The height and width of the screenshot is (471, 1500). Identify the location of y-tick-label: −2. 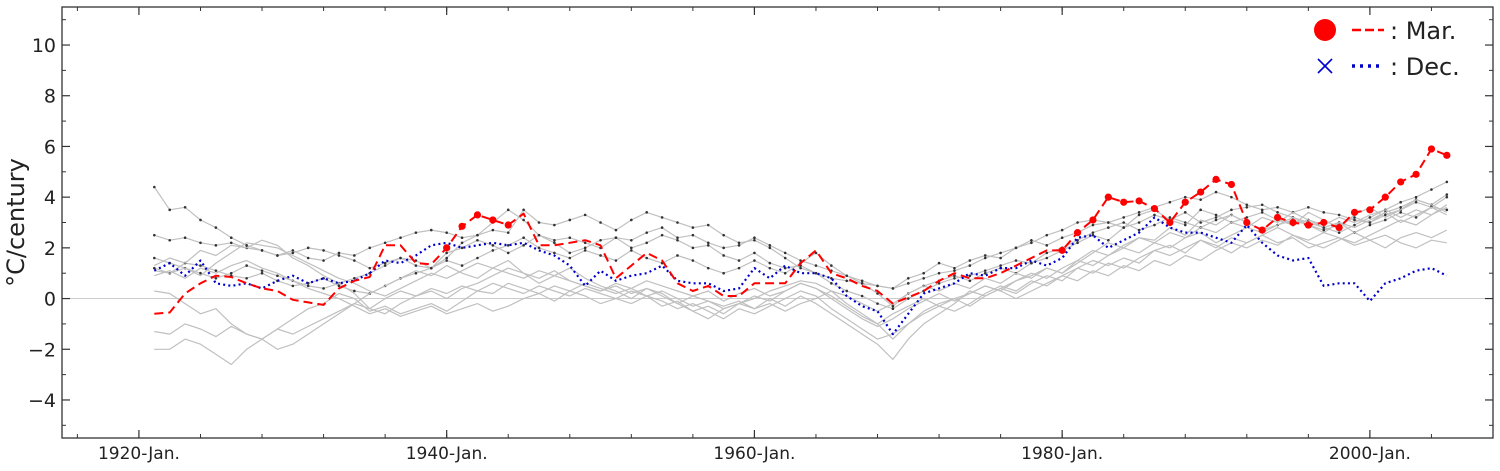
(42, 350).